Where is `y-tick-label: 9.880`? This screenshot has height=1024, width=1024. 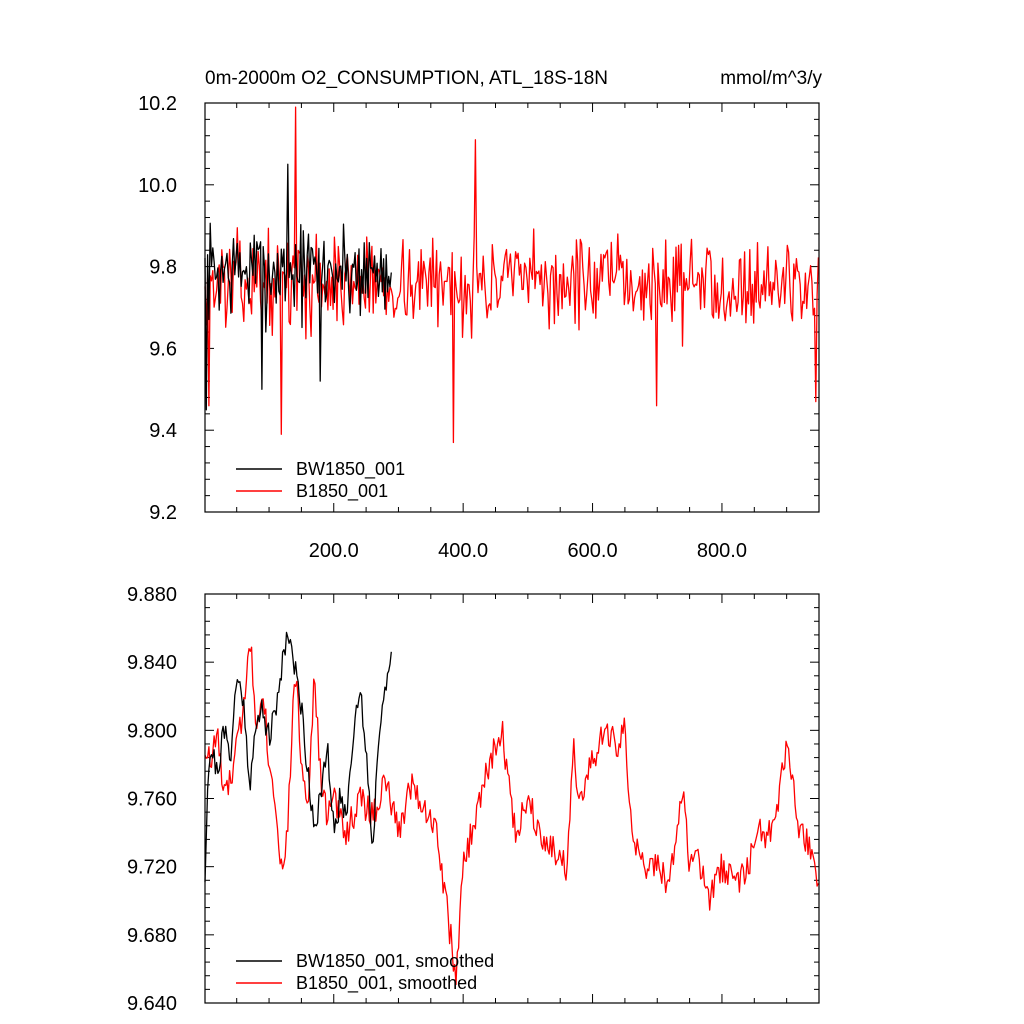 y-tick-label: 9.880 is located at coordinates (152, 595).